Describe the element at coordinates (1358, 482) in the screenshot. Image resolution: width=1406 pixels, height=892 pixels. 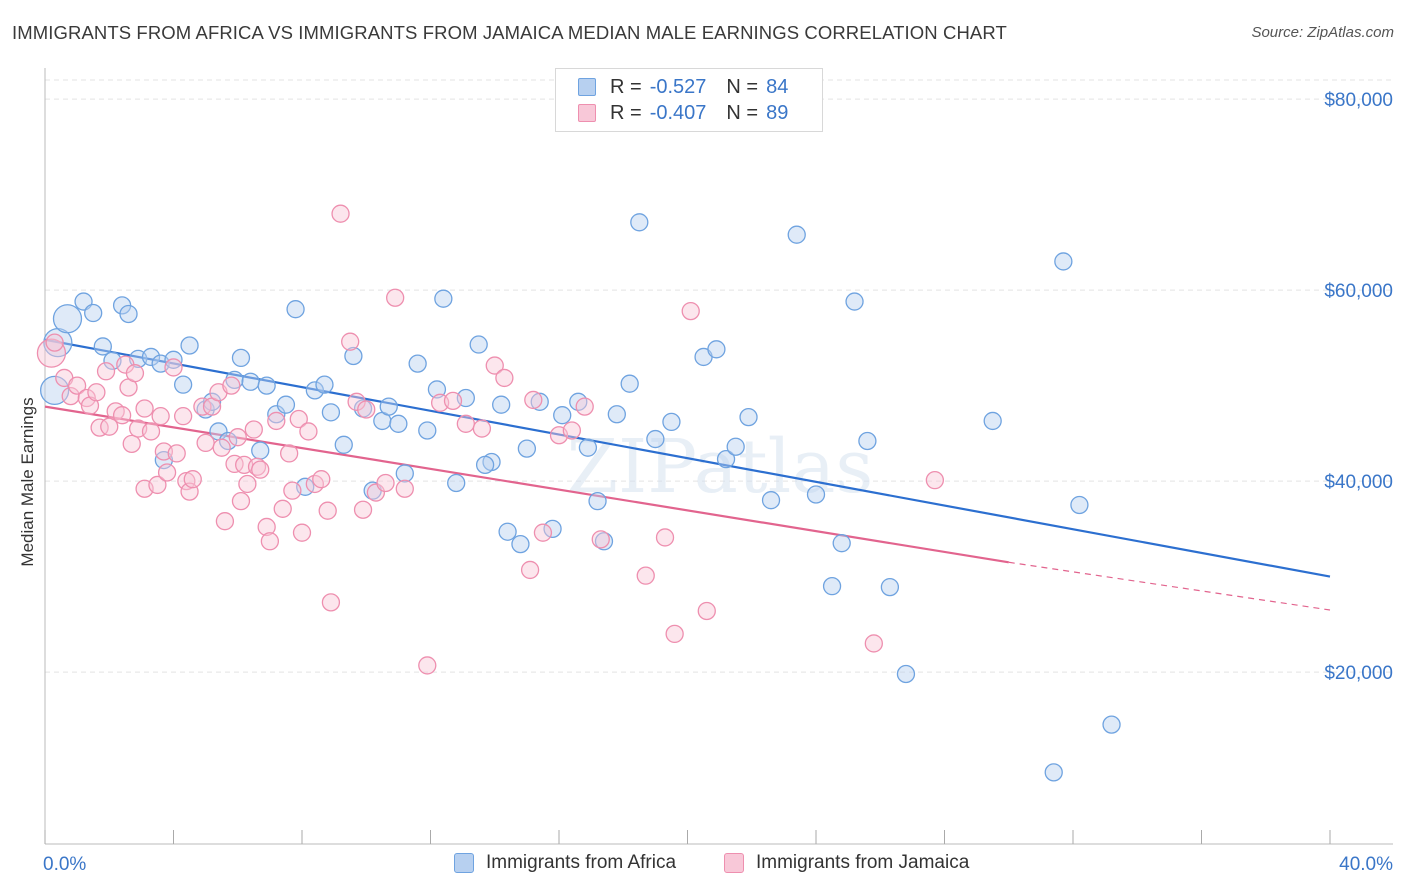
I see `y-tick-label: $40,000` at that location.